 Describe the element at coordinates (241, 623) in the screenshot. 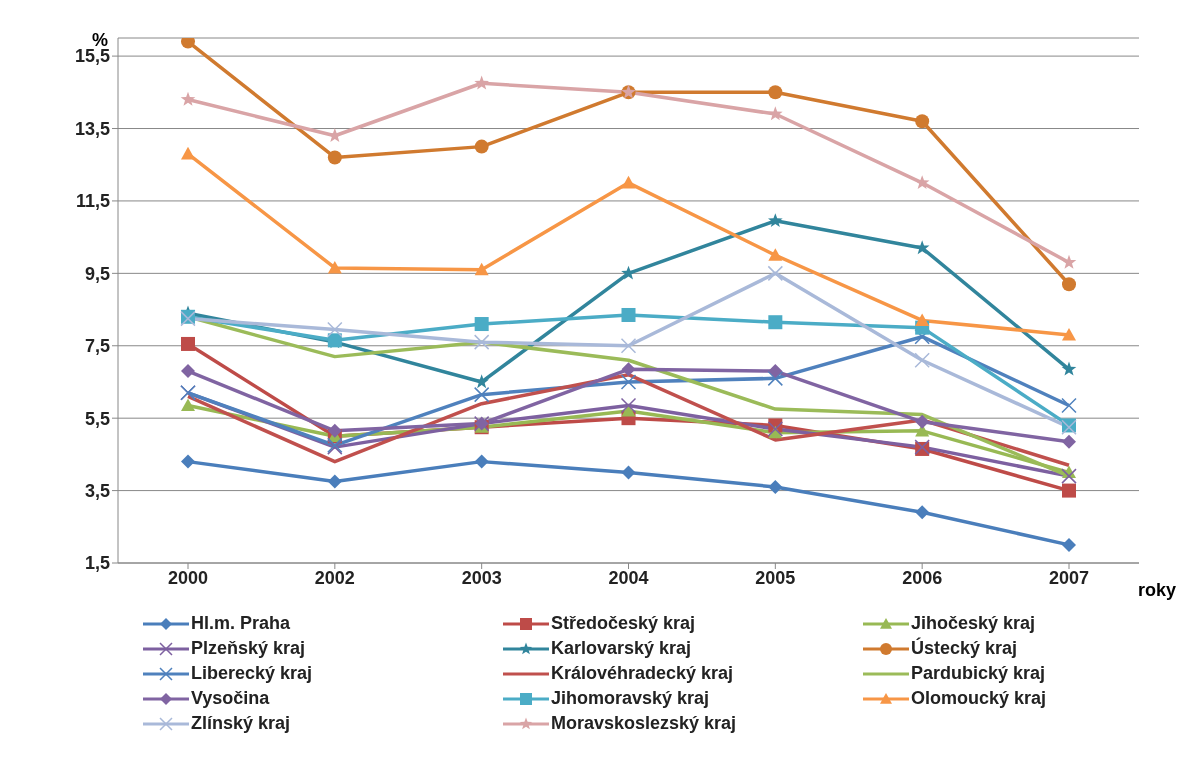

I see `legend-label: Hl.m. Praha` at that location.